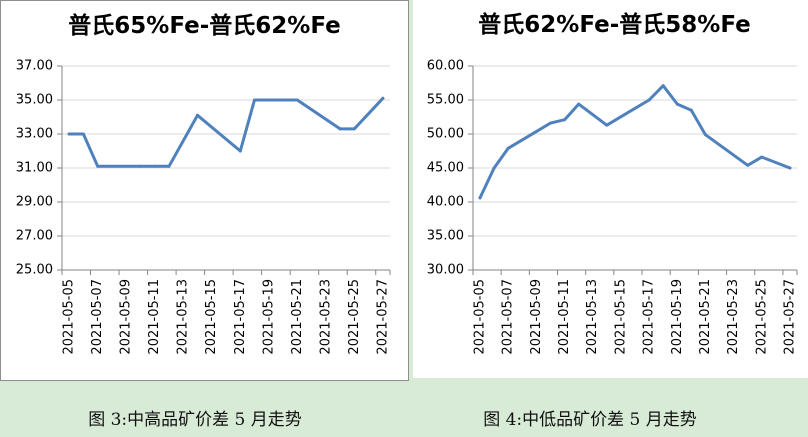  I want to click on y-tick-label: 25.00, so click(34, 270).